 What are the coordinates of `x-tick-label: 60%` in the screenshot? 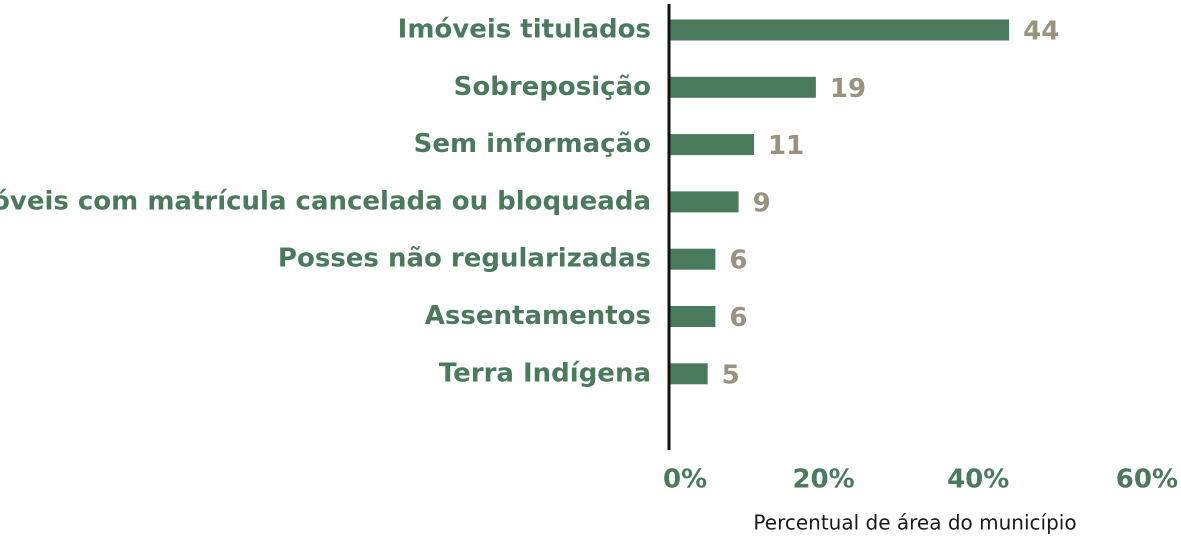 It's located at (1147, 480).